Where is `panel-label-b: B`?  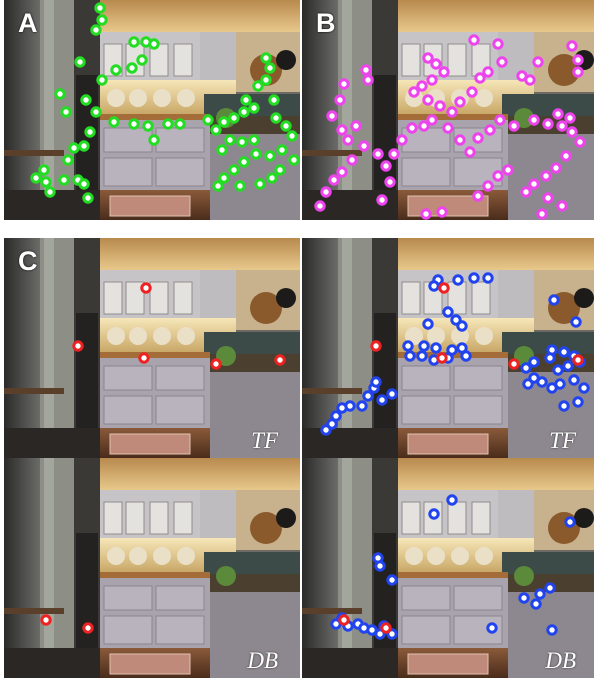 panel-label-b: B is located at coordinates (326, 23).